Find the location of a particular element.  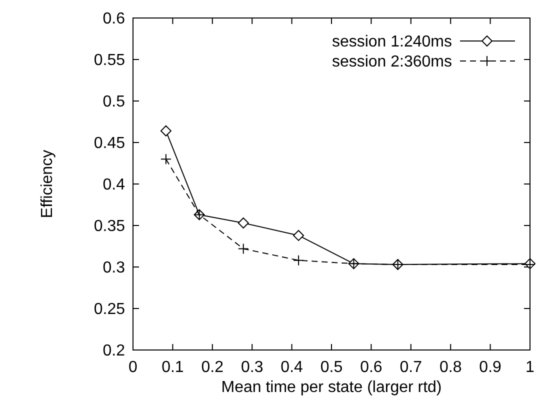

x-tick-label: 0.5 is located at coordinates (331, 367).